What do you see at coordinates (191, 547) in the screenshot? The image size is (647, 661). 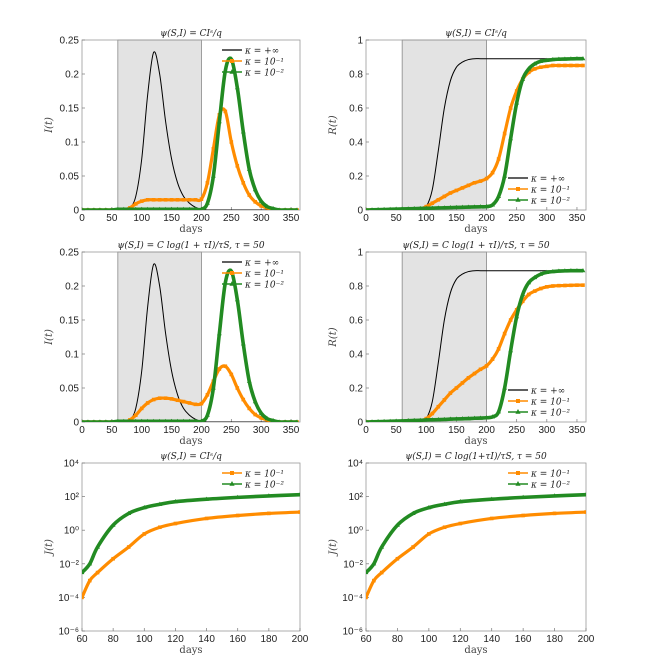 I see `axes-box` at bounding box center [191, 547].